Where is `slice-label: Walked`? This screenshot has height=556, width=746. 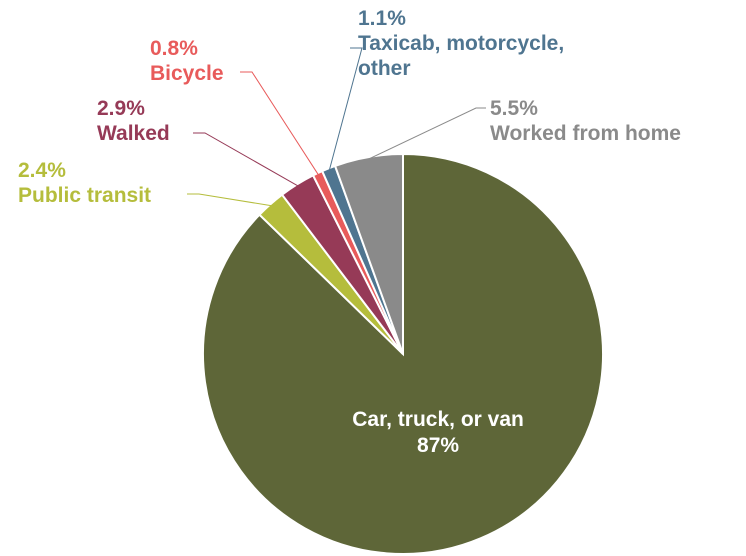 slice-label: Walked is located at coordinates (133, 133).